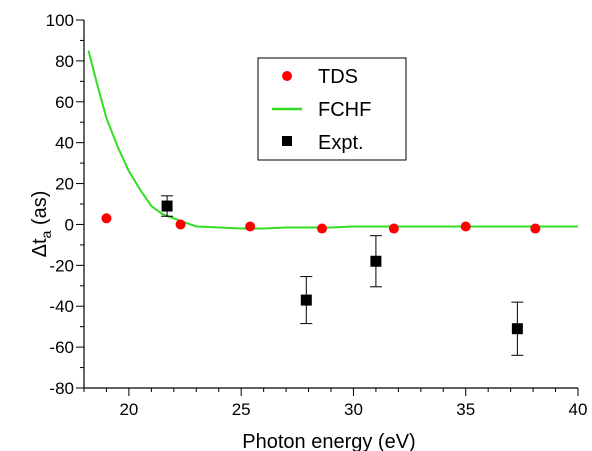  What do you see at coordinates (65, 204) in the screenshot?
I see `y-axis-ticks: -80 -60 -40 -20 0 20 40 60 80 100` at bounding box center [65, 204].